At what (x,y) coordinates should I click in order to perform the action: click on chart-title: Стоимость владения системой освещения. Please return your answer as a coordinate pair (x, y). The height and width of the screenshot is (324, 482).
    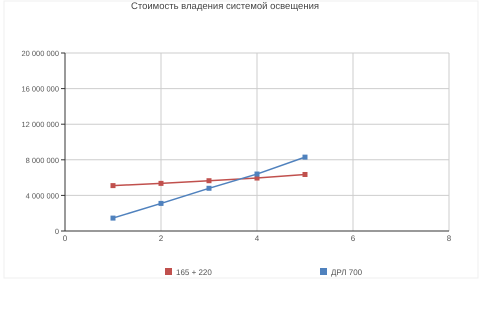
    Looking at the image, I should click on (225, 6).